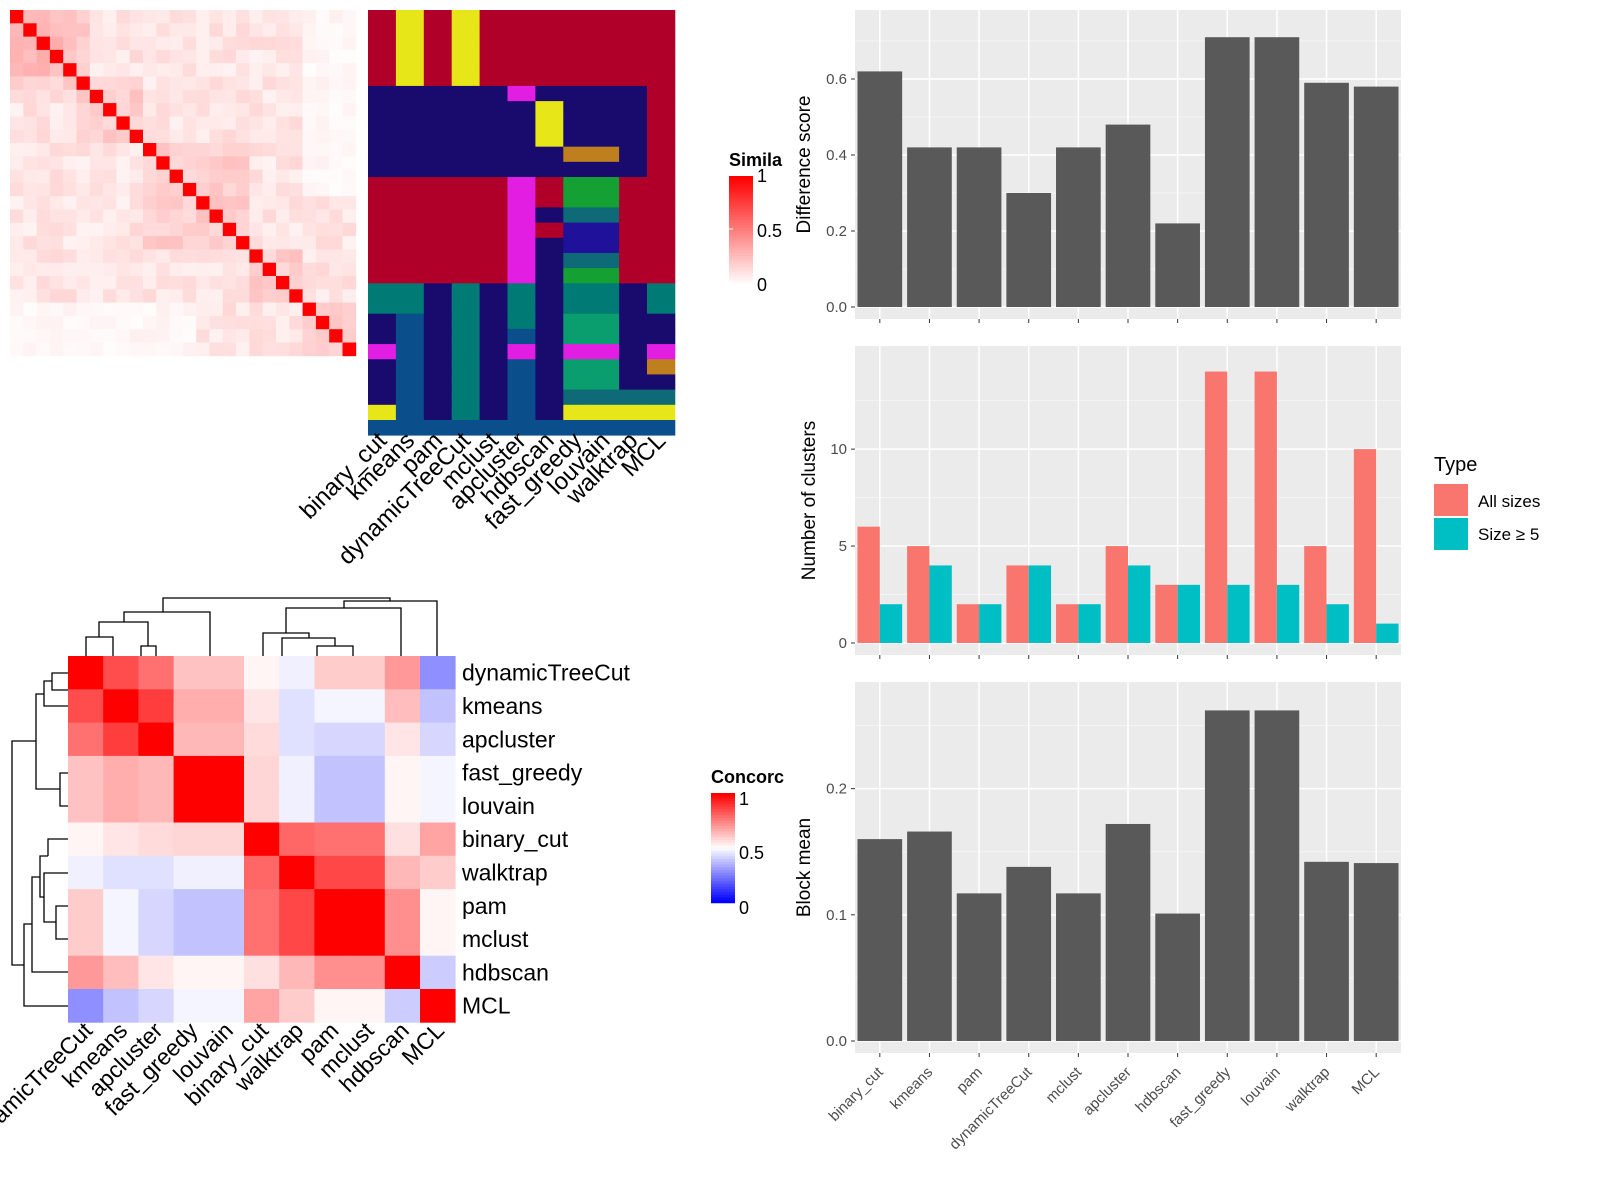 The height and width of the screenshot is (1200, 1600). I want to click on difference-score-chart: 0.0 0.2 0.4 0.6 Difference score, so click(1097, 166).